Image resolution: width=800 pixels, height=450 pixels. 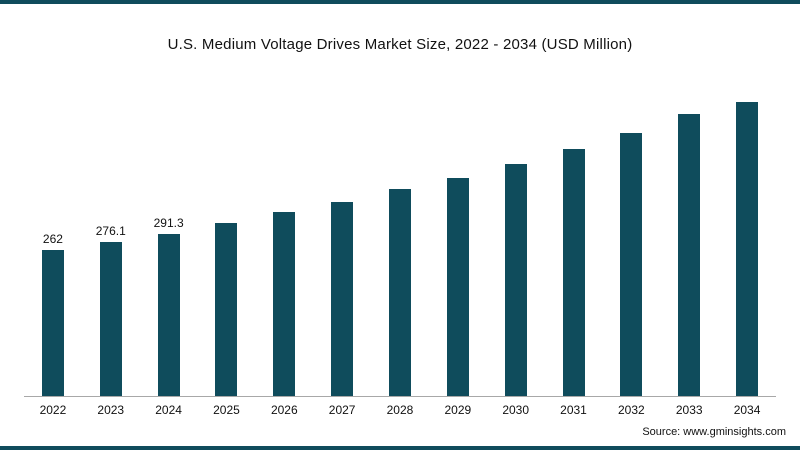 What do you see at coordinates (52, 323) in the screenshot?
I see `bar-2022` at bounding box center [52, 323].